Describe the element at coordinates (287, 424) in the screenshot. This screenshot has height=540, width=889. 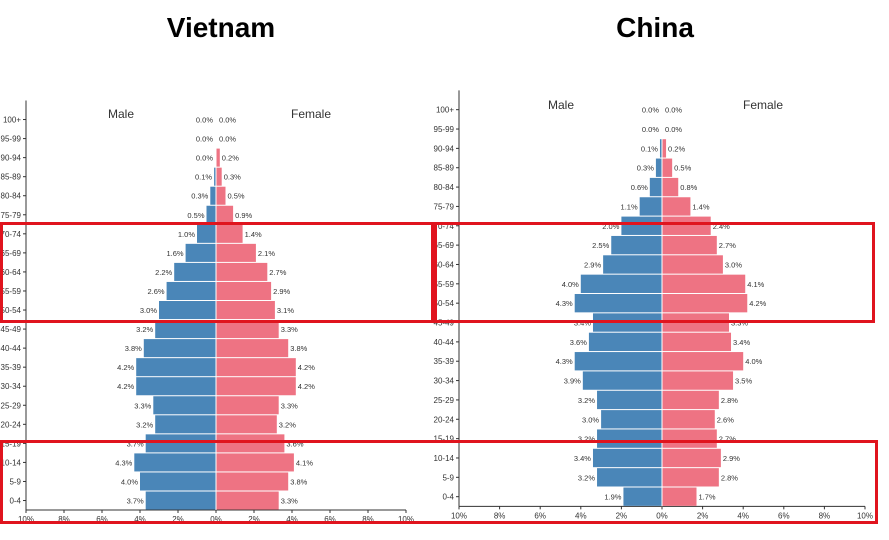
I see `vietnam-female-value-label: 3.2%` at that location.